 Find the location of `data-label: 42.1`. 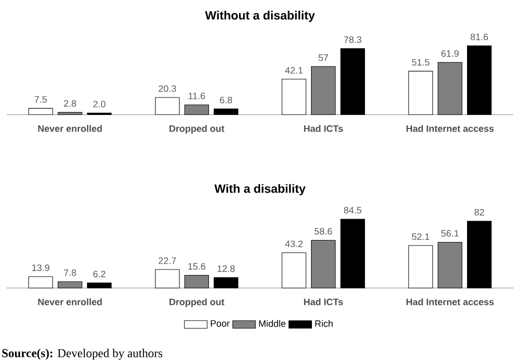

data-label: 42.1 is located at coordinates (294, 70).